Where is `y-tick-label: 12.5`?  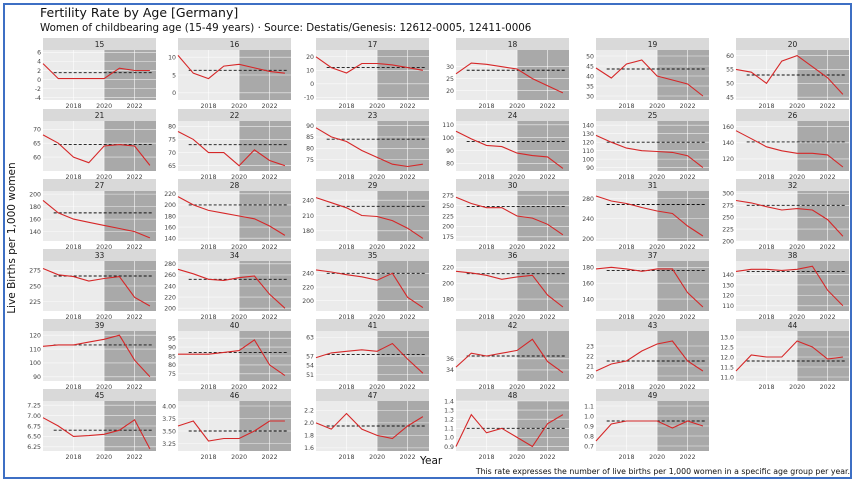 y-tick-label: 12.5 is located at coordinates (727, 347).